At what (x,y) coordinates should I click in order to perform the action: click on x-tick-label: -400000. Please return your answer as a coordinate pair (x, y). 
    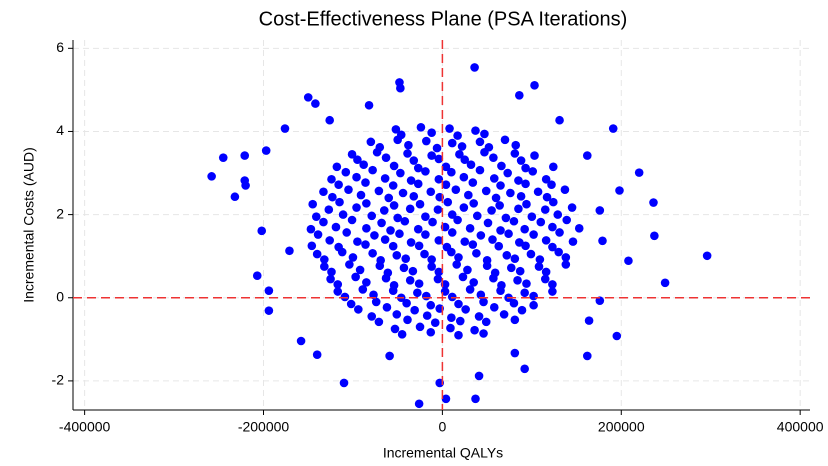
    Looking at the image, I should click on (85, 427).